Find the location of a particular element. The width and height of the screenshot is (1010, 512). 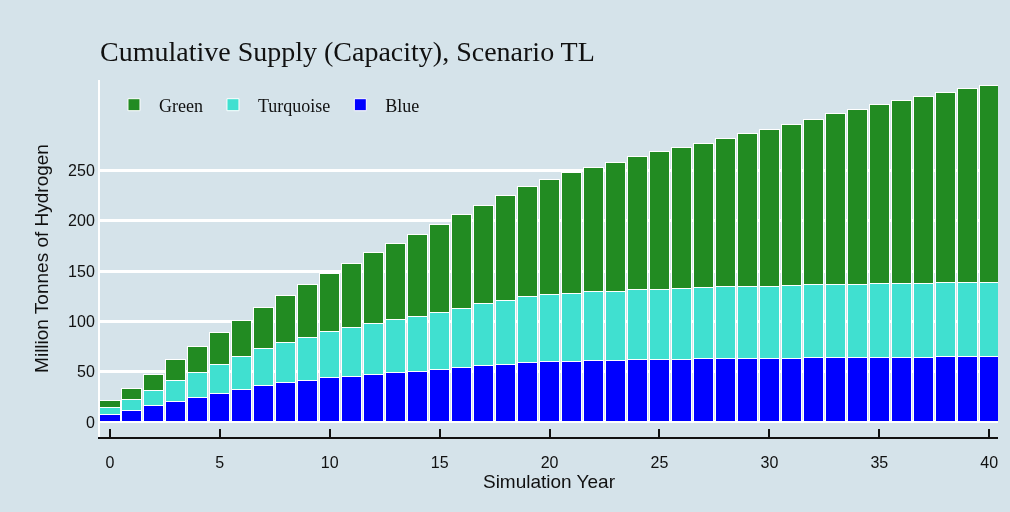

x-tick-label: 0 is located at coordinates (110, 463).